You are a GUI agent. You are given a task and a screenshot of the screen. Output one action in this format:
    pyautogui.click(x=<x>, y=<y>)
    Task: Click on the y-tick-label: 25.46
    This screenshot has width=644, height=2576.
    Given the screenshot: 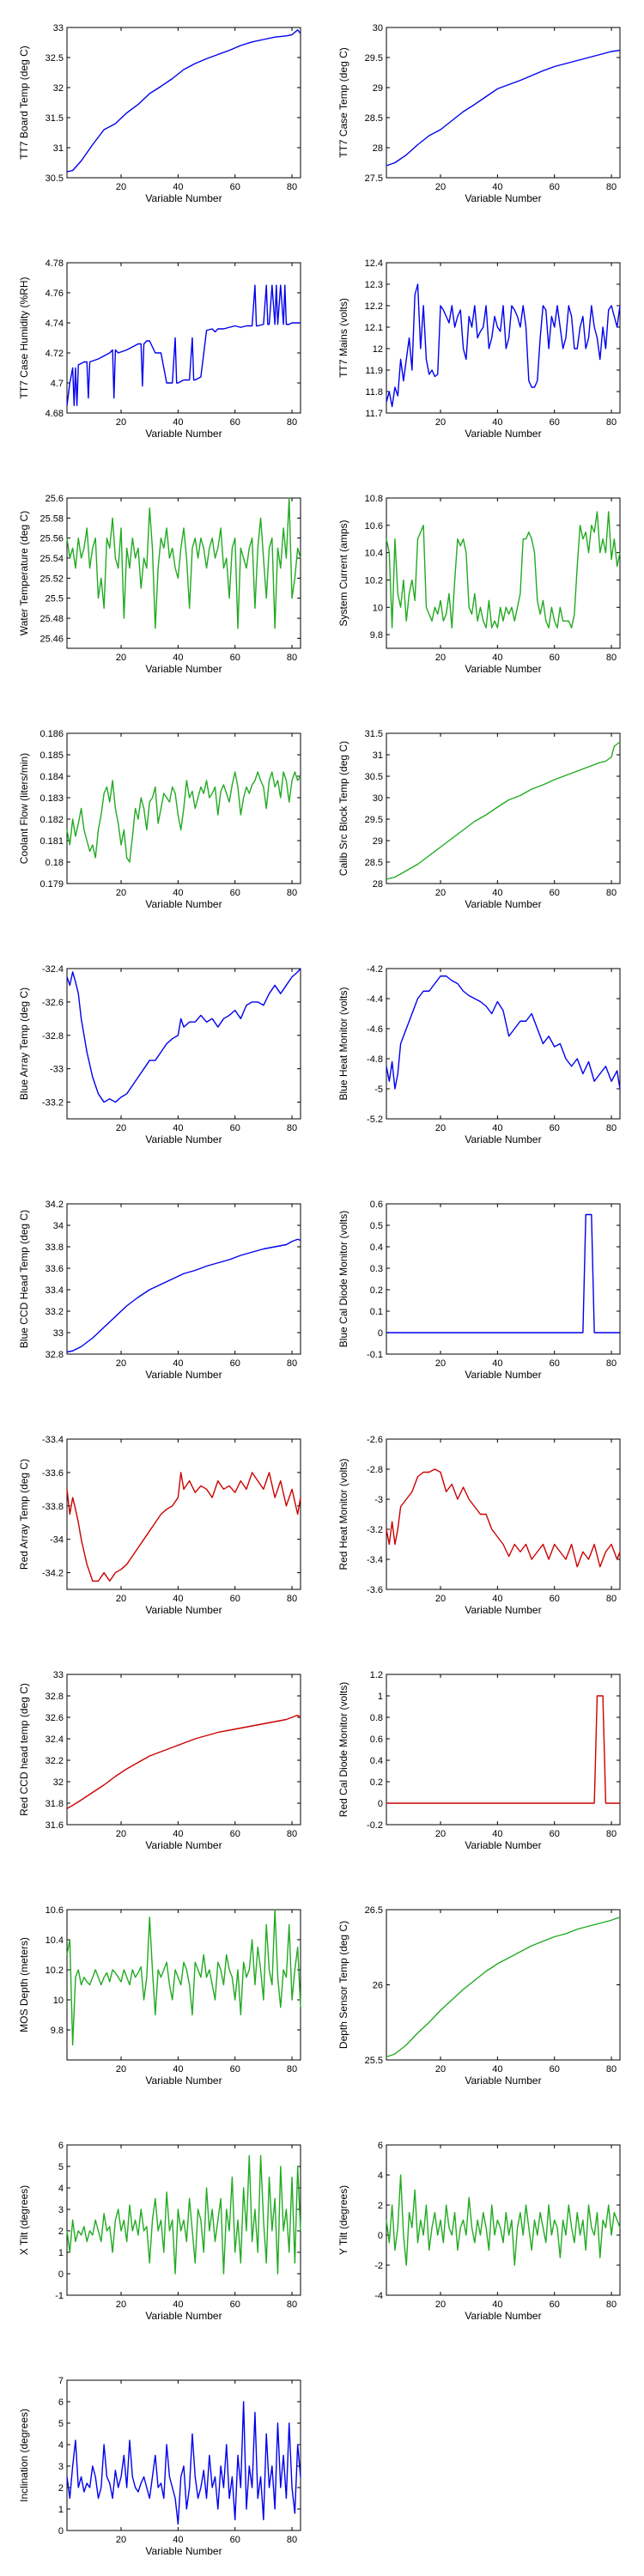 What is the action you would take?
    pyautogui.click(x=52, y=639)
    